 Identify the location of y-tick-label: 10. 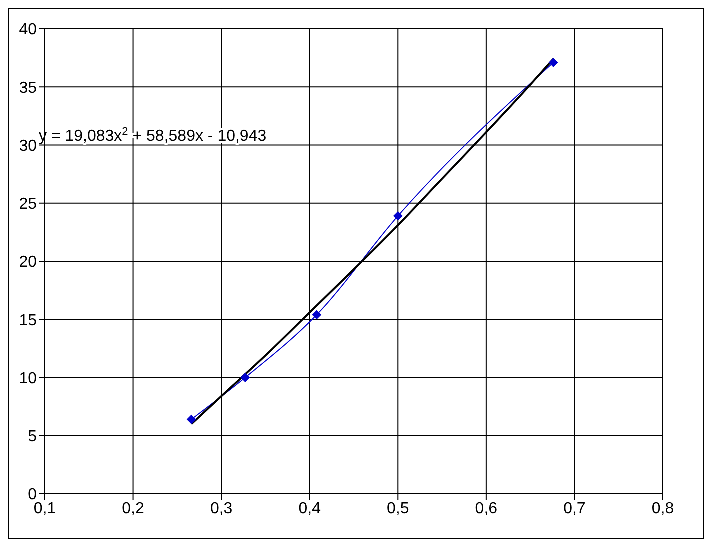
(28, 379).